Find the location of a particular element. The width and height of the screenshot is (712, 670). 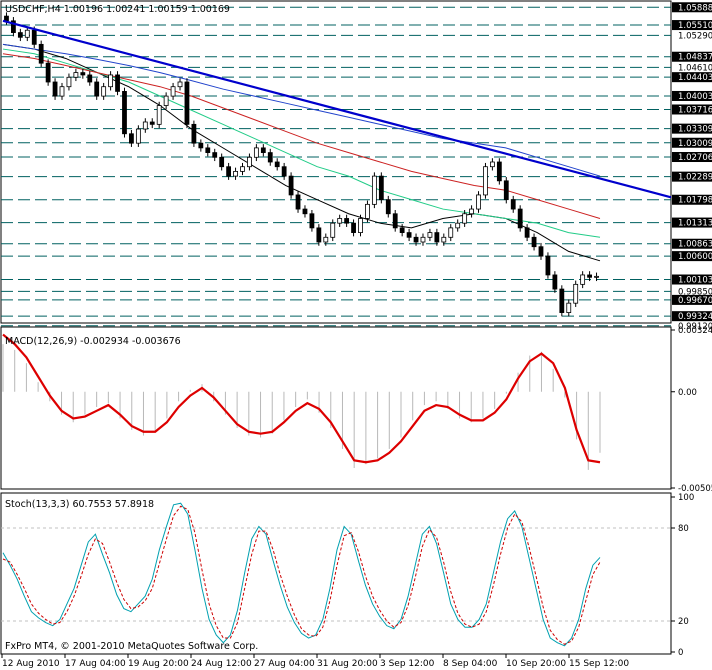

level-label: 1.01313 is located at coordinates (695, 224).